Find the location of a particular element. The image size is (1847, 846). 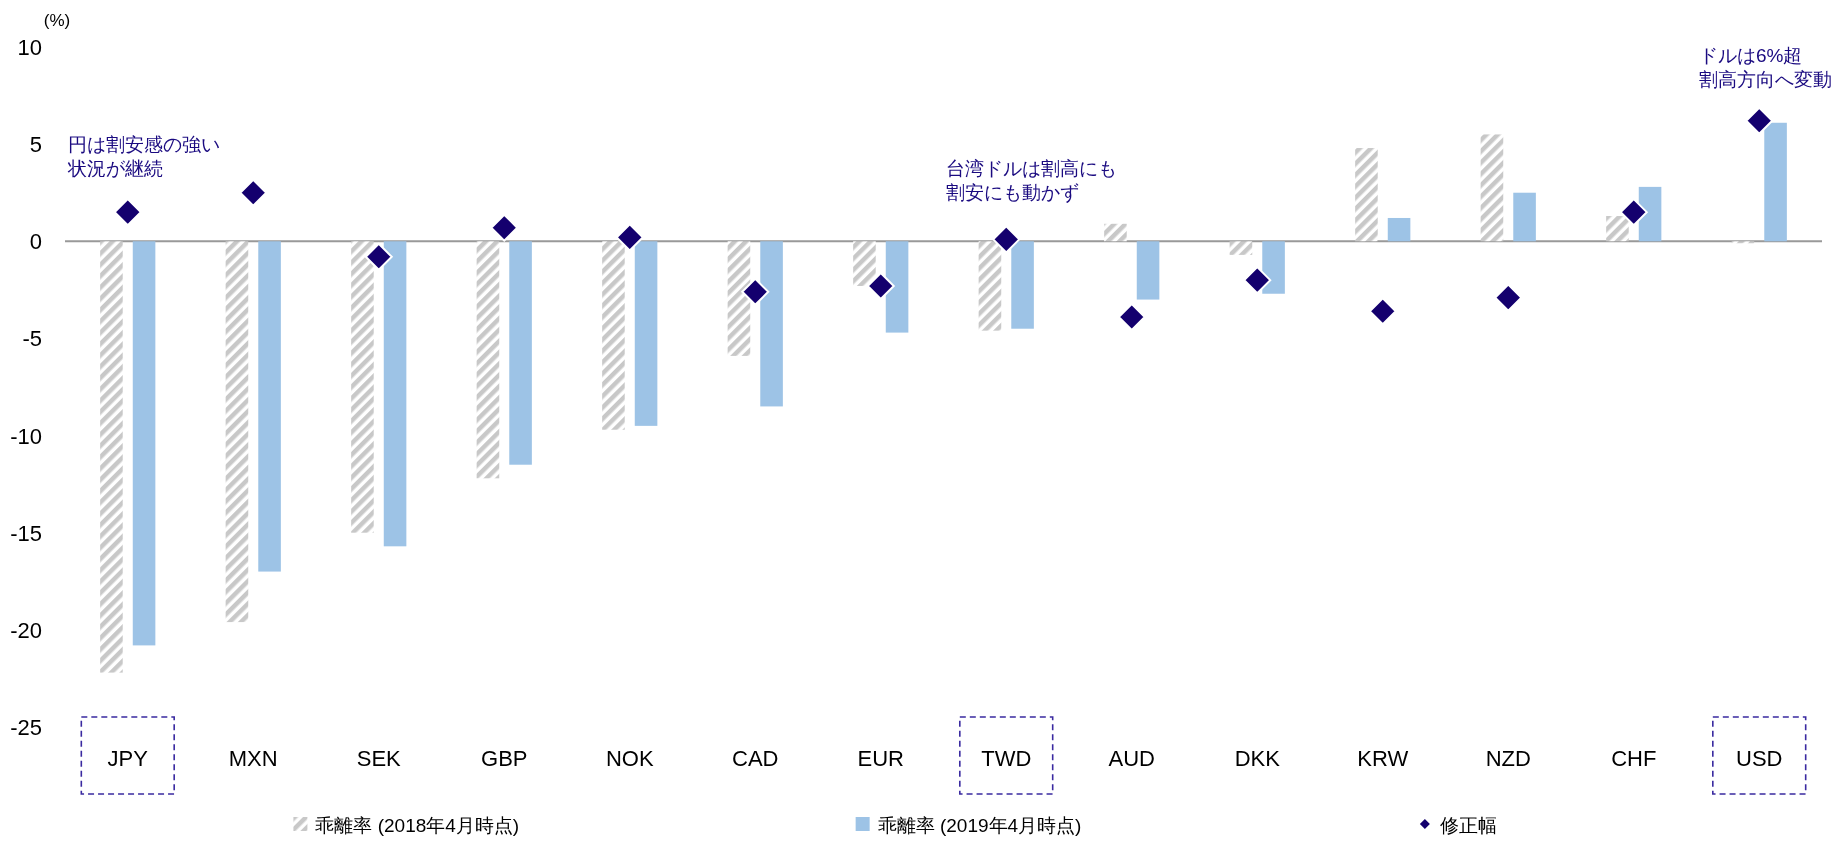

x-tick-label: SEK is located at coordinates (379, 758).